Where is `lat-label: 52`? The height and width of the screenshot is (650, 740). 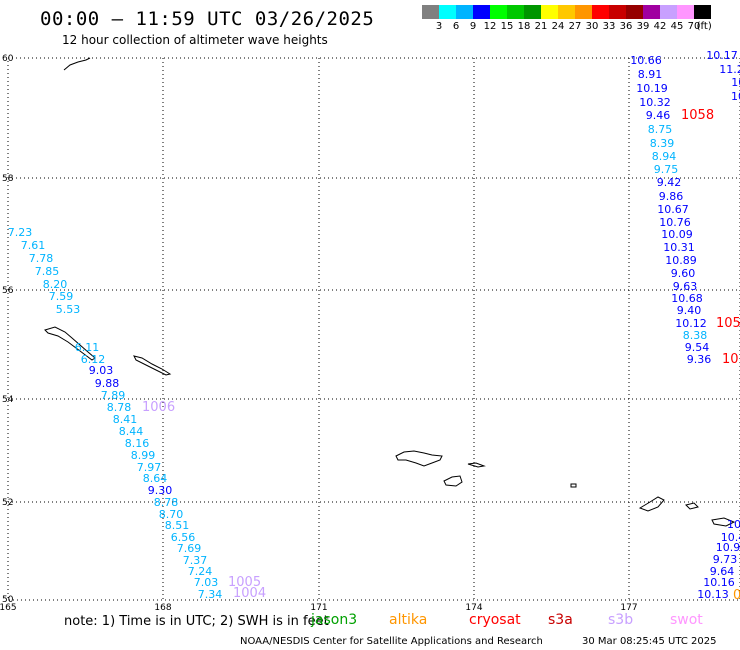 lat-label: 52 is located at coordinates (7, 503).